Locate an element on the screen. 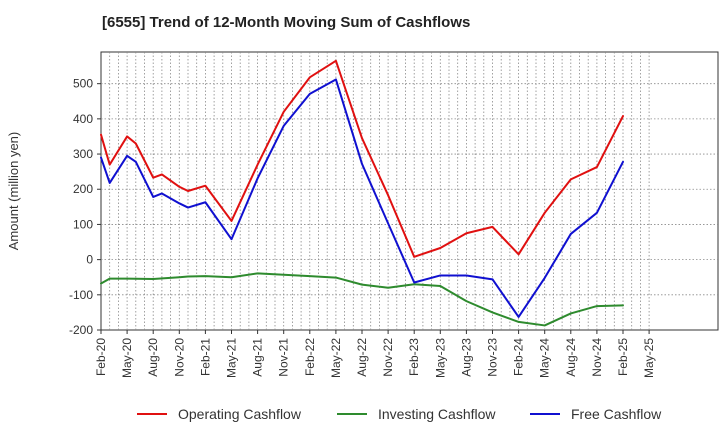  x-tick-label: Nov-20 is located at coordinates (179, 357).